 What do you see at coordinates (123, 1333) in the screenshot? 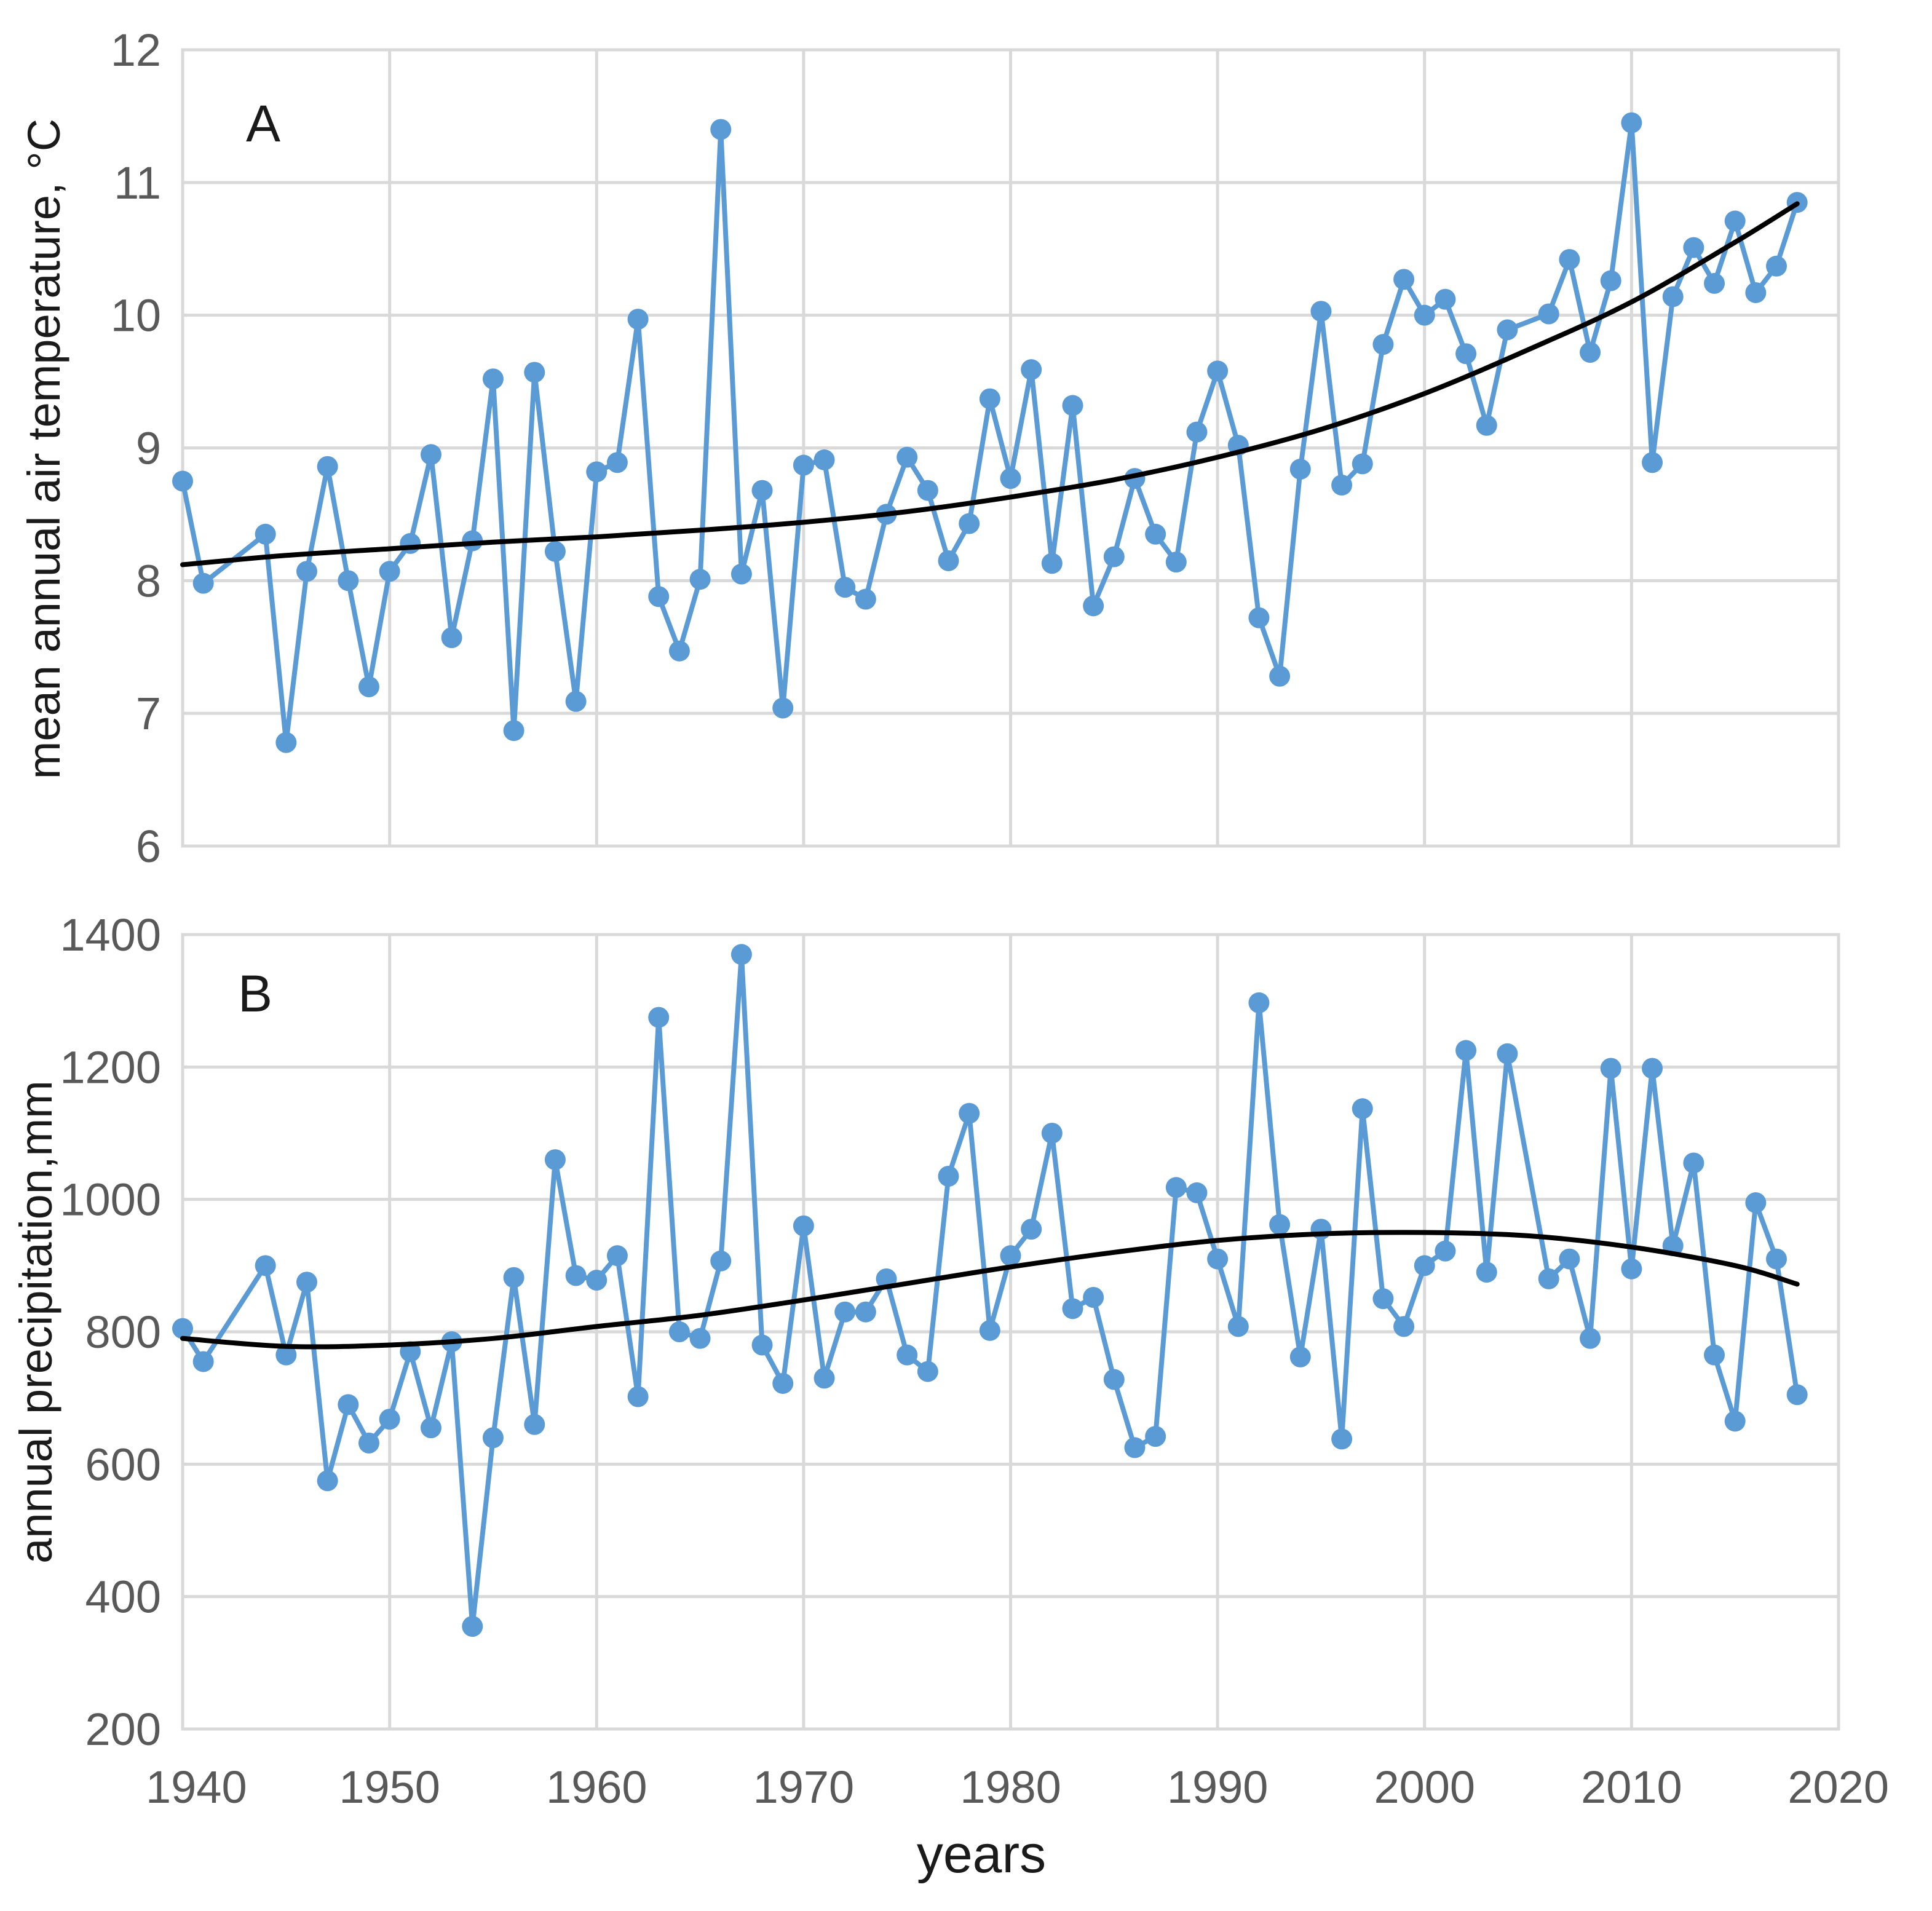
I see `y-tick-label: 800` at bounding box center [123, 1333].